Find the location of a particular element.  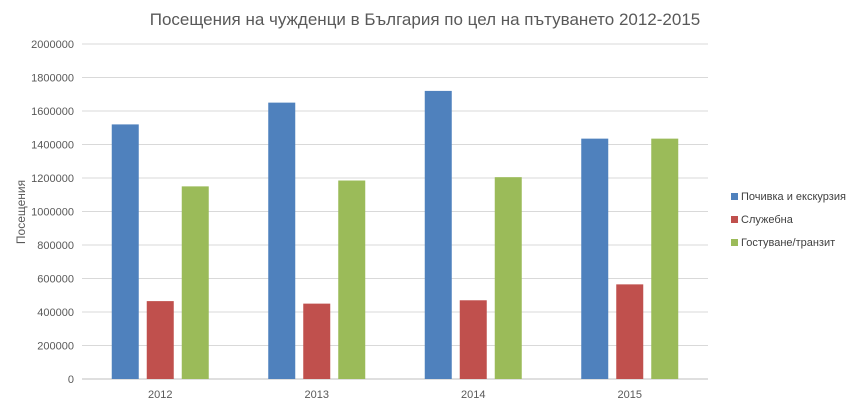

x-tick-label: 2012 is located at coordinates (160, 395).